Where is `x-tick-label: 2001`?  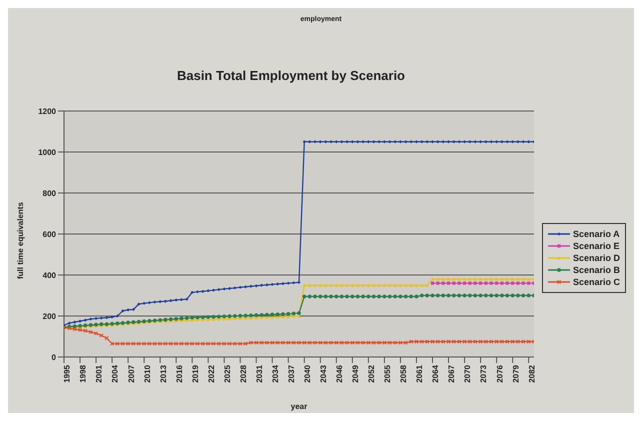
x-tick-label: 2001 is located at coordinates (99, 373).